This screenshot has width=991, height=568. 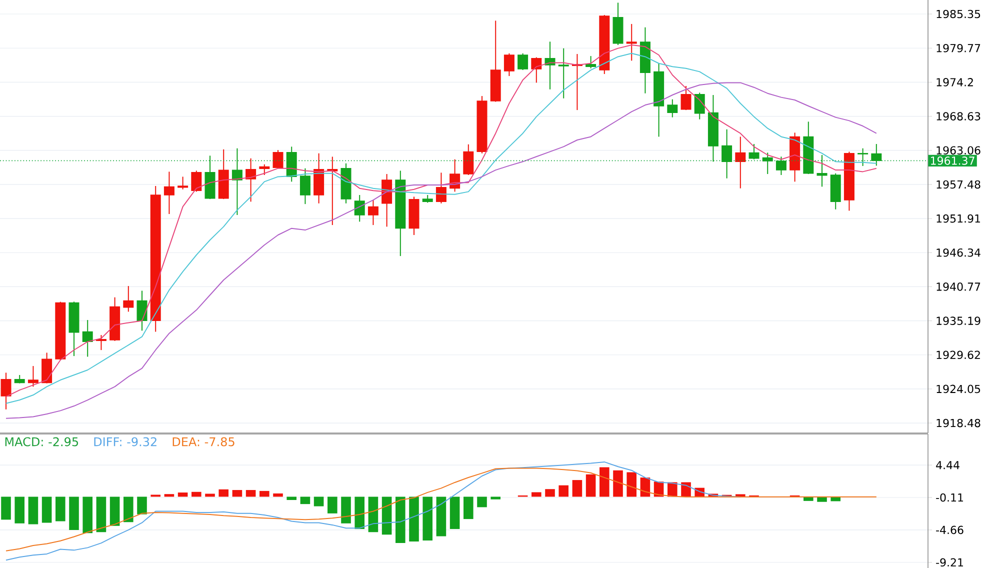 I want to click on text: DIFF: -9.32, so click(x=125, y=441).